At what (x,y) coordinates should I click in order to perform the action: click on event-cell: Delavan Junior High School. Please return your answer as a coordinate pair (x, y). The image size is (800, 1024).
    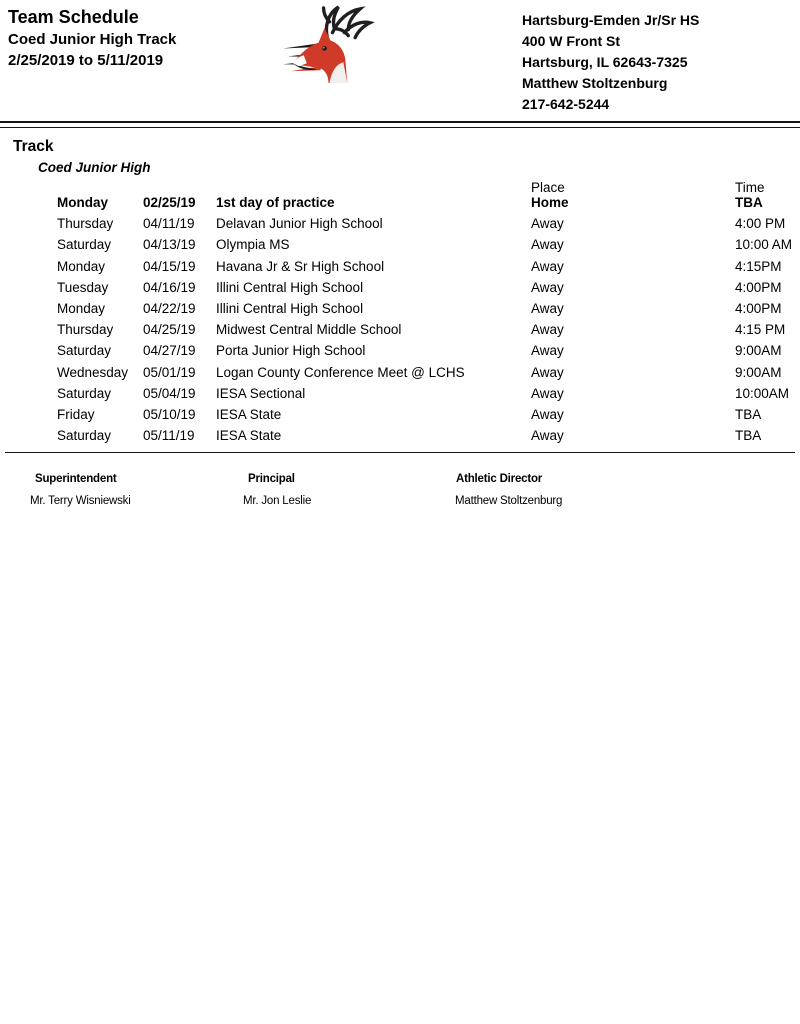
    Looking at the image, I should click on (299, 224).